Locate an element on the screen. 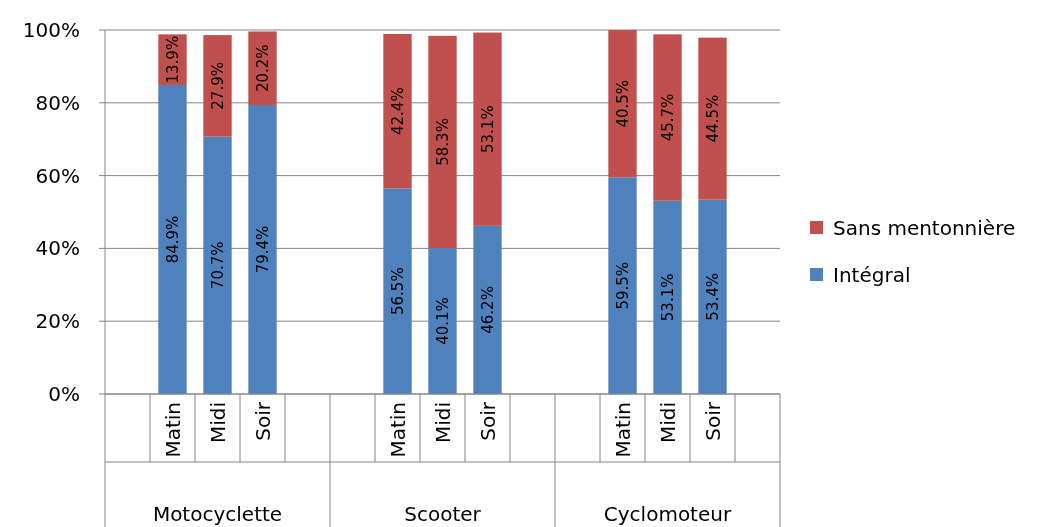 The image size is (1053, 527). data-label: 20.2% is located at coordinates (262, 68).